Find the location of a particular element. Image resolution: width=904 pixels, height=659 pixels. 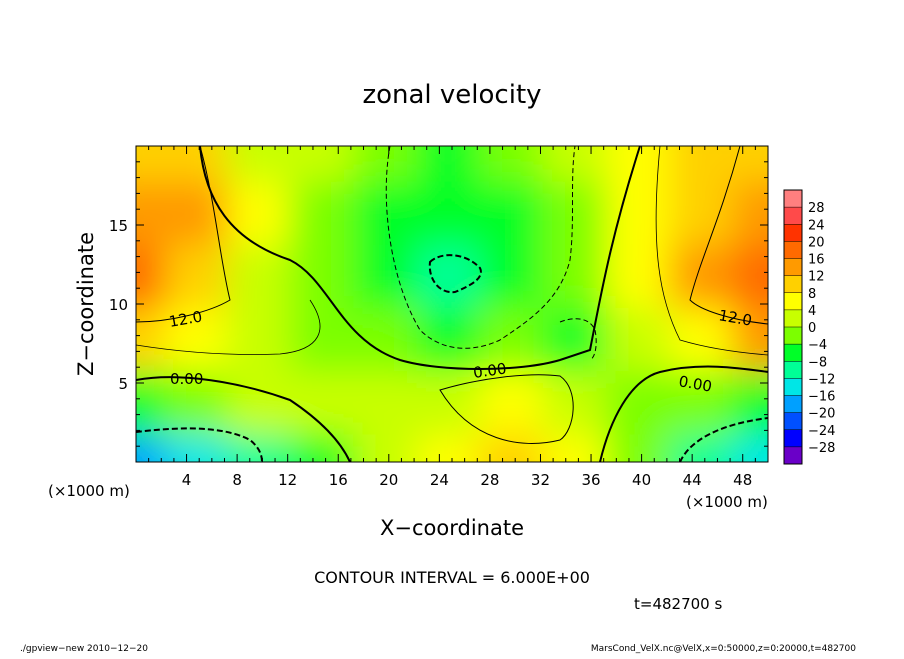

contour-neg6-right-bottom is located at coordinates (723, 439).